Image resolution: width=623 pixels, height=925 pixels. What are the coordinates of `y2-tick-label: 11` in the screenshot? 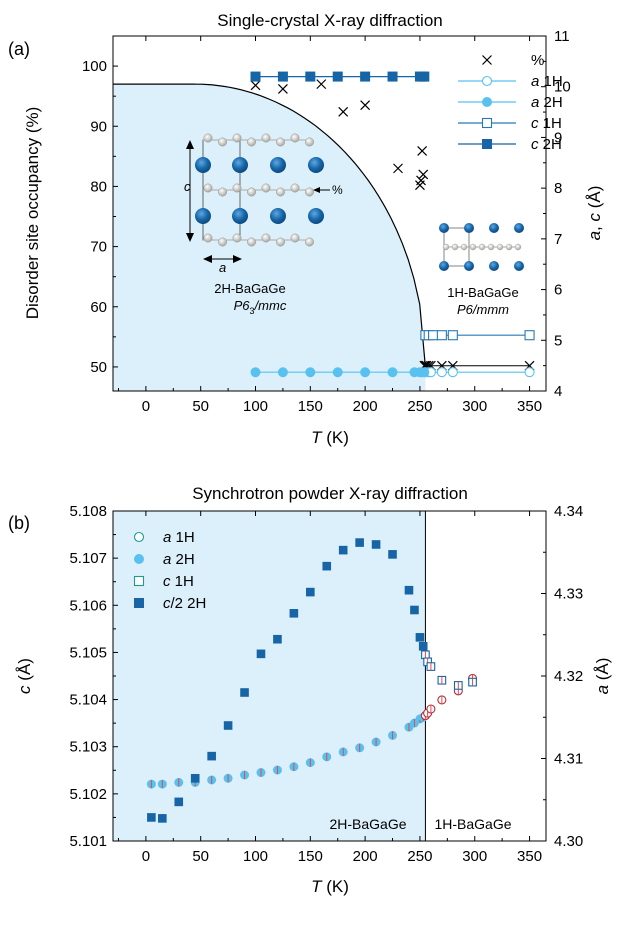 It's located at (562, 36).